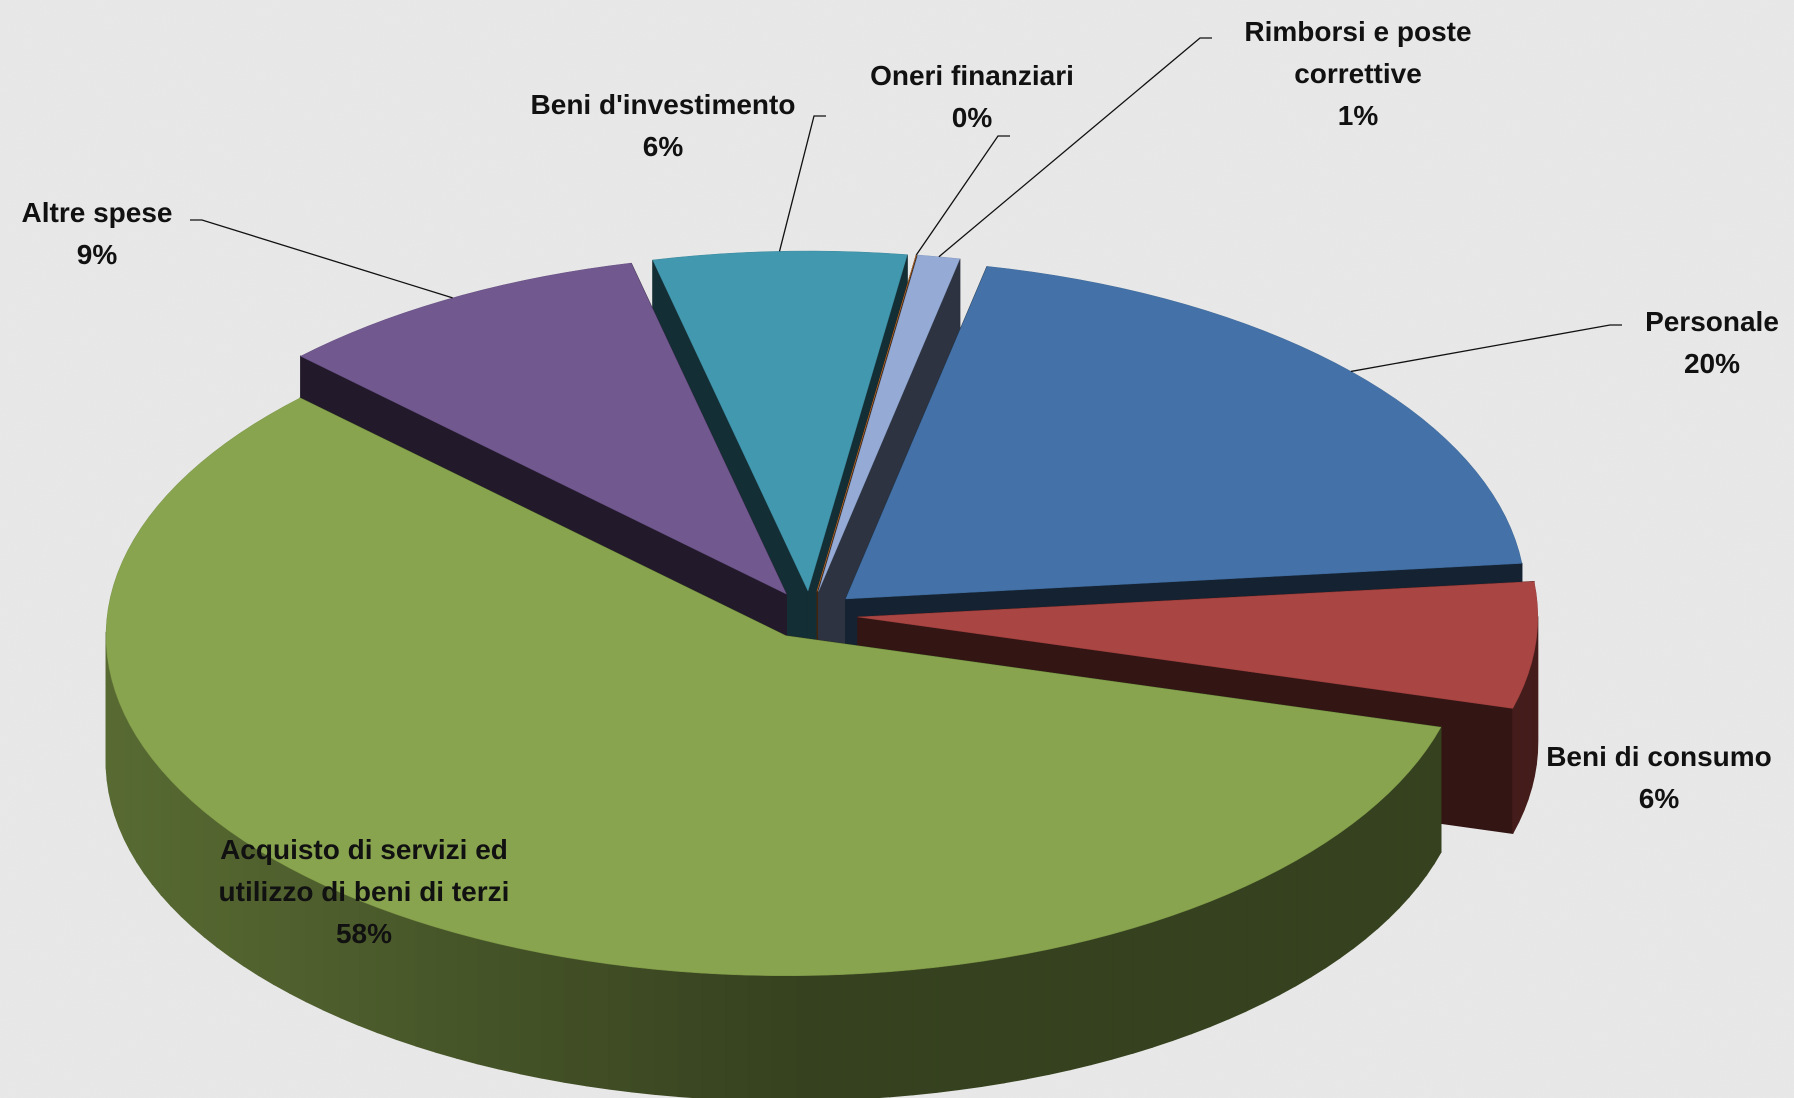 The width and height of the screenshot is (1794, 1098). Describe the element at coordinates (663, 104) in the screenshot. I see `label-name: Beni d'investimento` at that location.